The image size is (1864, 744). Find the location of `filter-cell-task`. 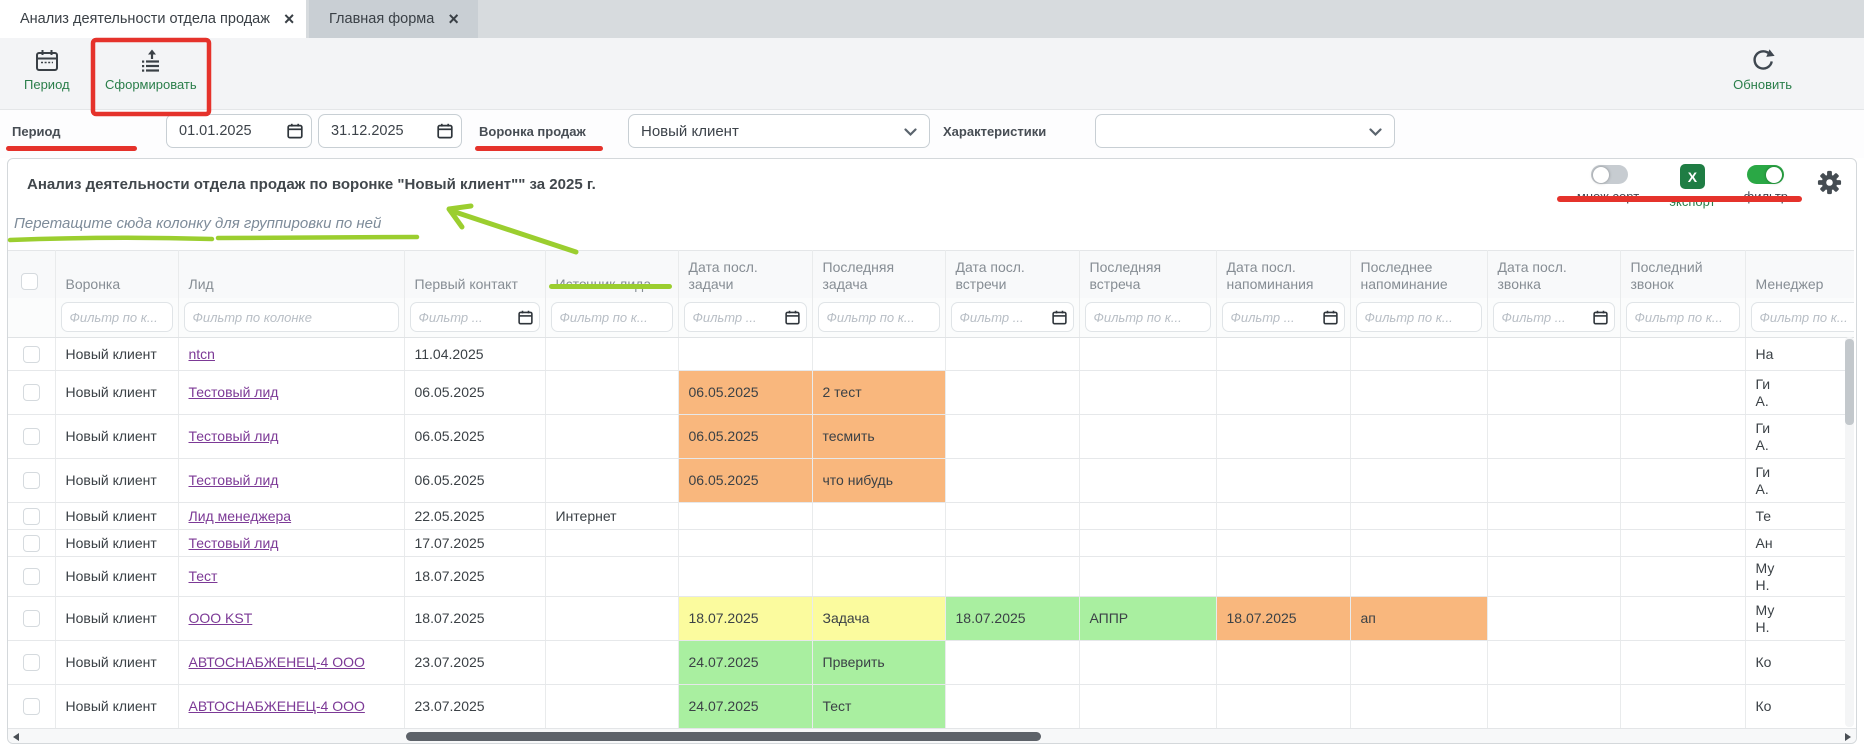

filter-cell-task is located at coordinates (879, 317).